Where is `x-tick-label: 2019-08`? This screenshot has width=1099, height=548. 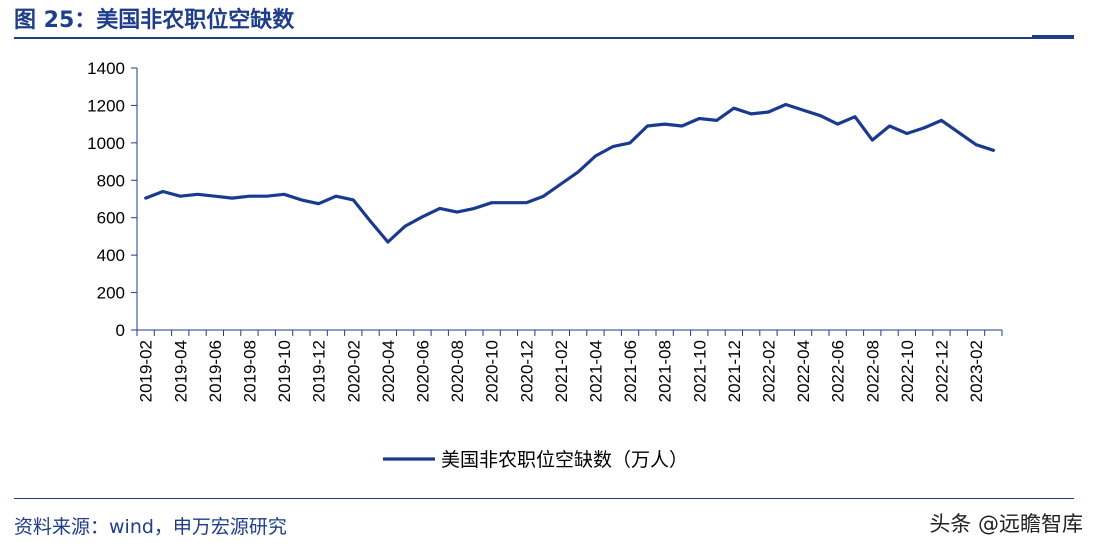
x-tick-label: 2019-08 is located at coordinates (249, 371).